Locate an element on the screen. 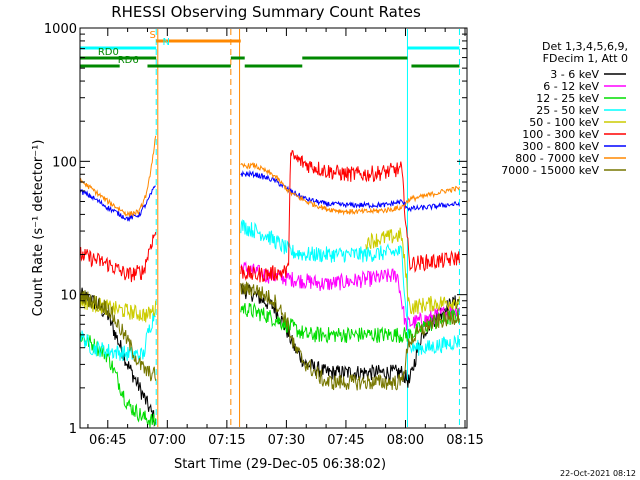 The width and height of the screenshot is (640, 480). y-tick-label: 1000 is located at coordinates (60, 29).